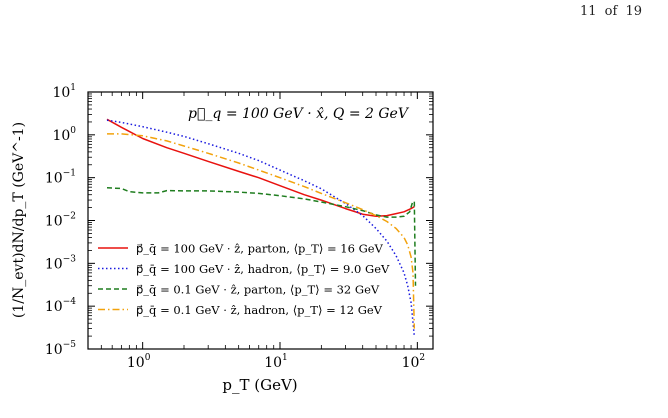 This screenshot has height=418, width=668. I want to click on y-tick-exp: −5, so click(70, 345).